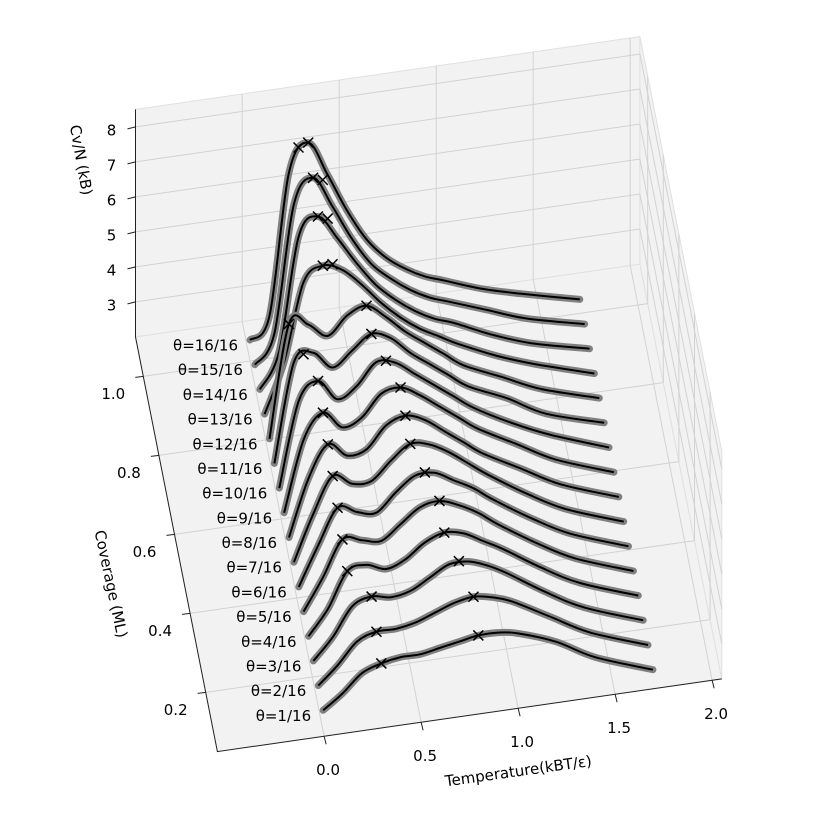 The width and height of the screenshot is (830, 830). I want to click on x-axis-label: Temperature(kBT/ε), so click(518, 771).